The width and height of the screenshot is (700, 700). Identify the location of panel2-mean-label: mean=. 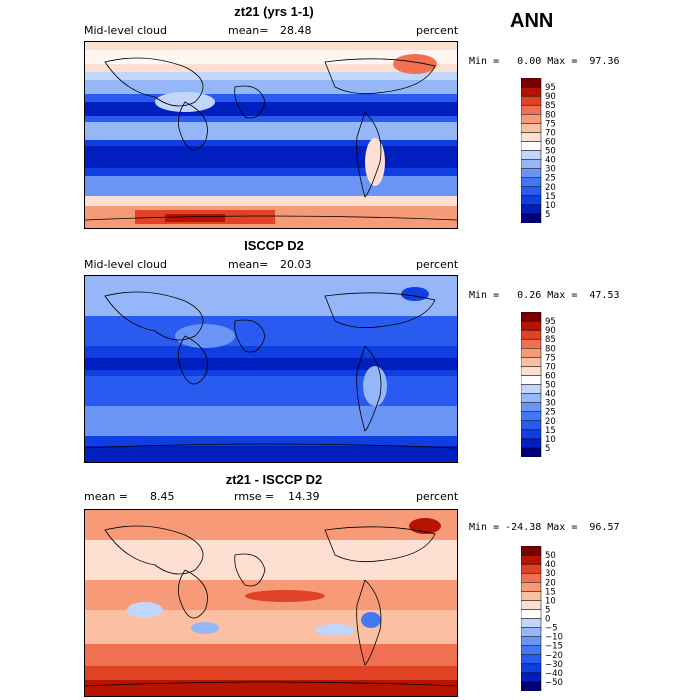
(248, 264).